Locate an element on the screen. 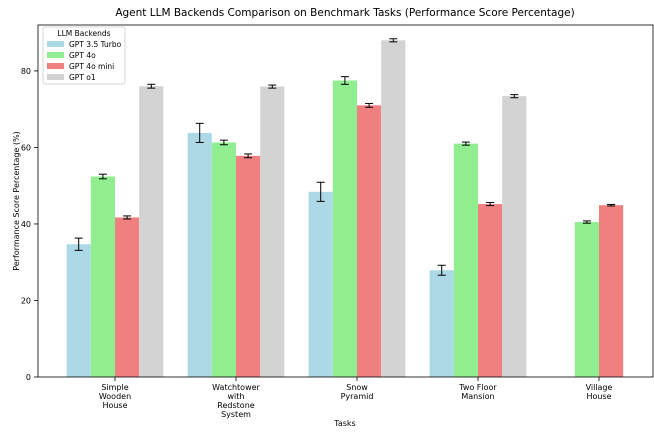  x-tick-label-line: Pyramid is located at coordinates (357, 396).